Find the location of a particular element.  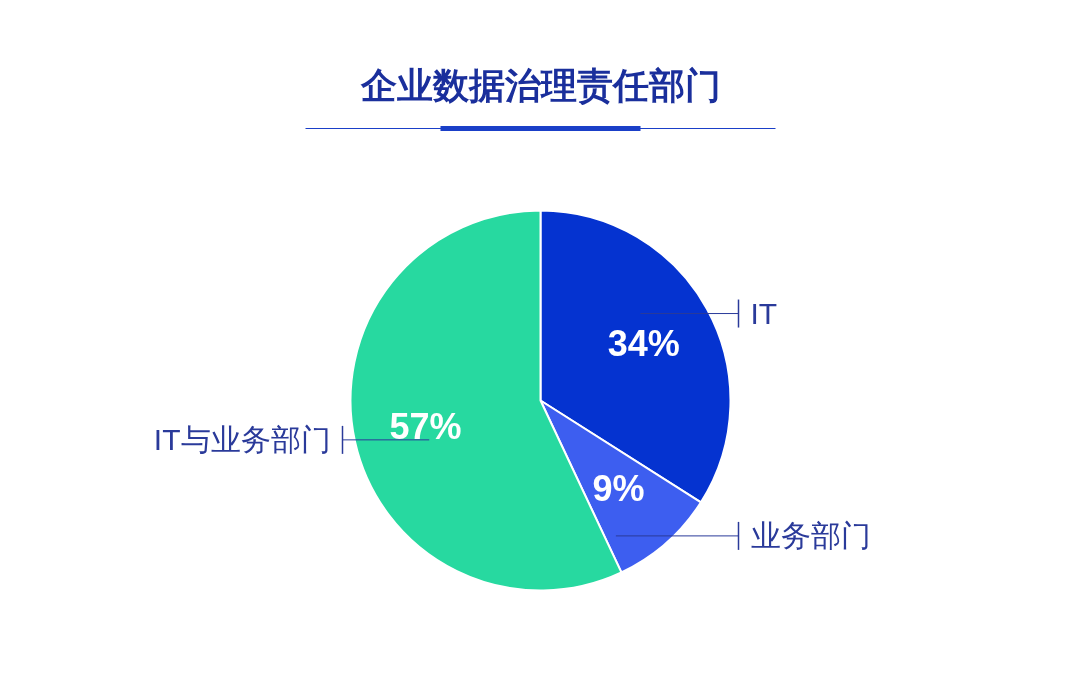

slice-label: IT is located at coordinates (764, 314).